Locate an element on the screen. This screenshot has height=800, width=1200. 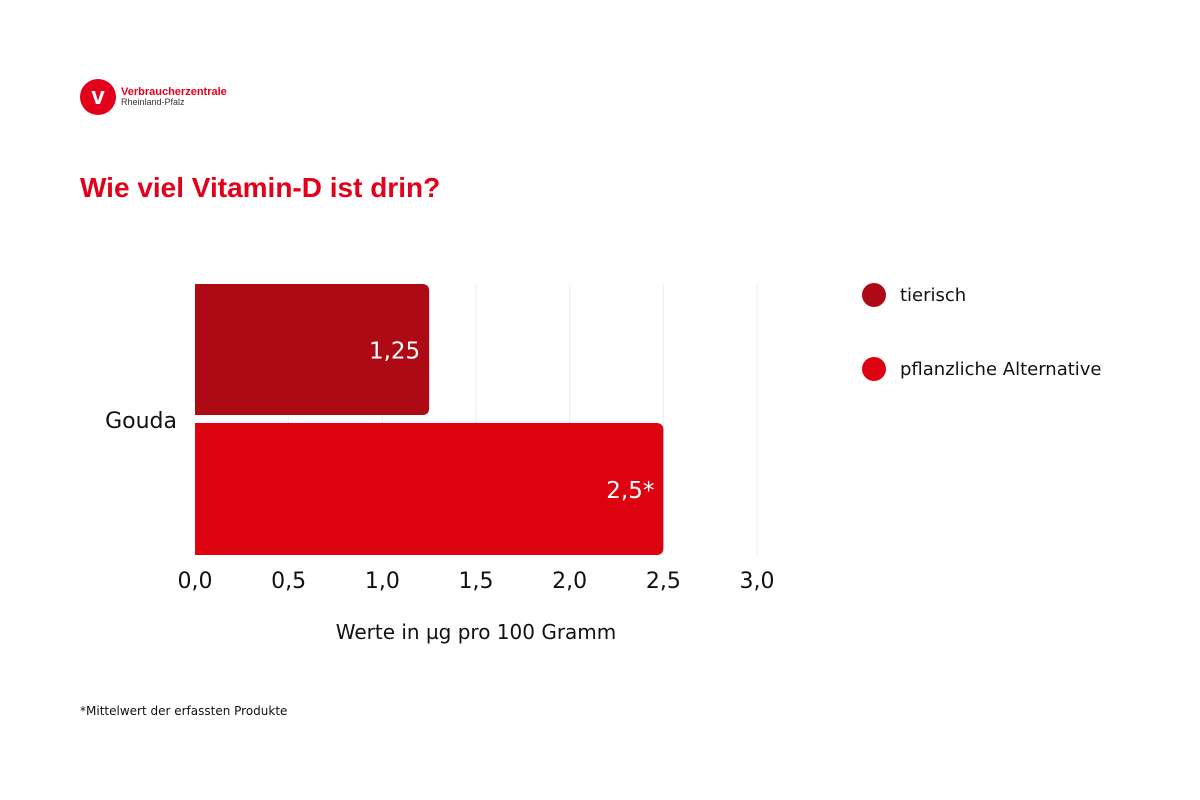
logo: v Verbraucherzentrale Rheinland-Pfalz is located at coordinates (153, 97).